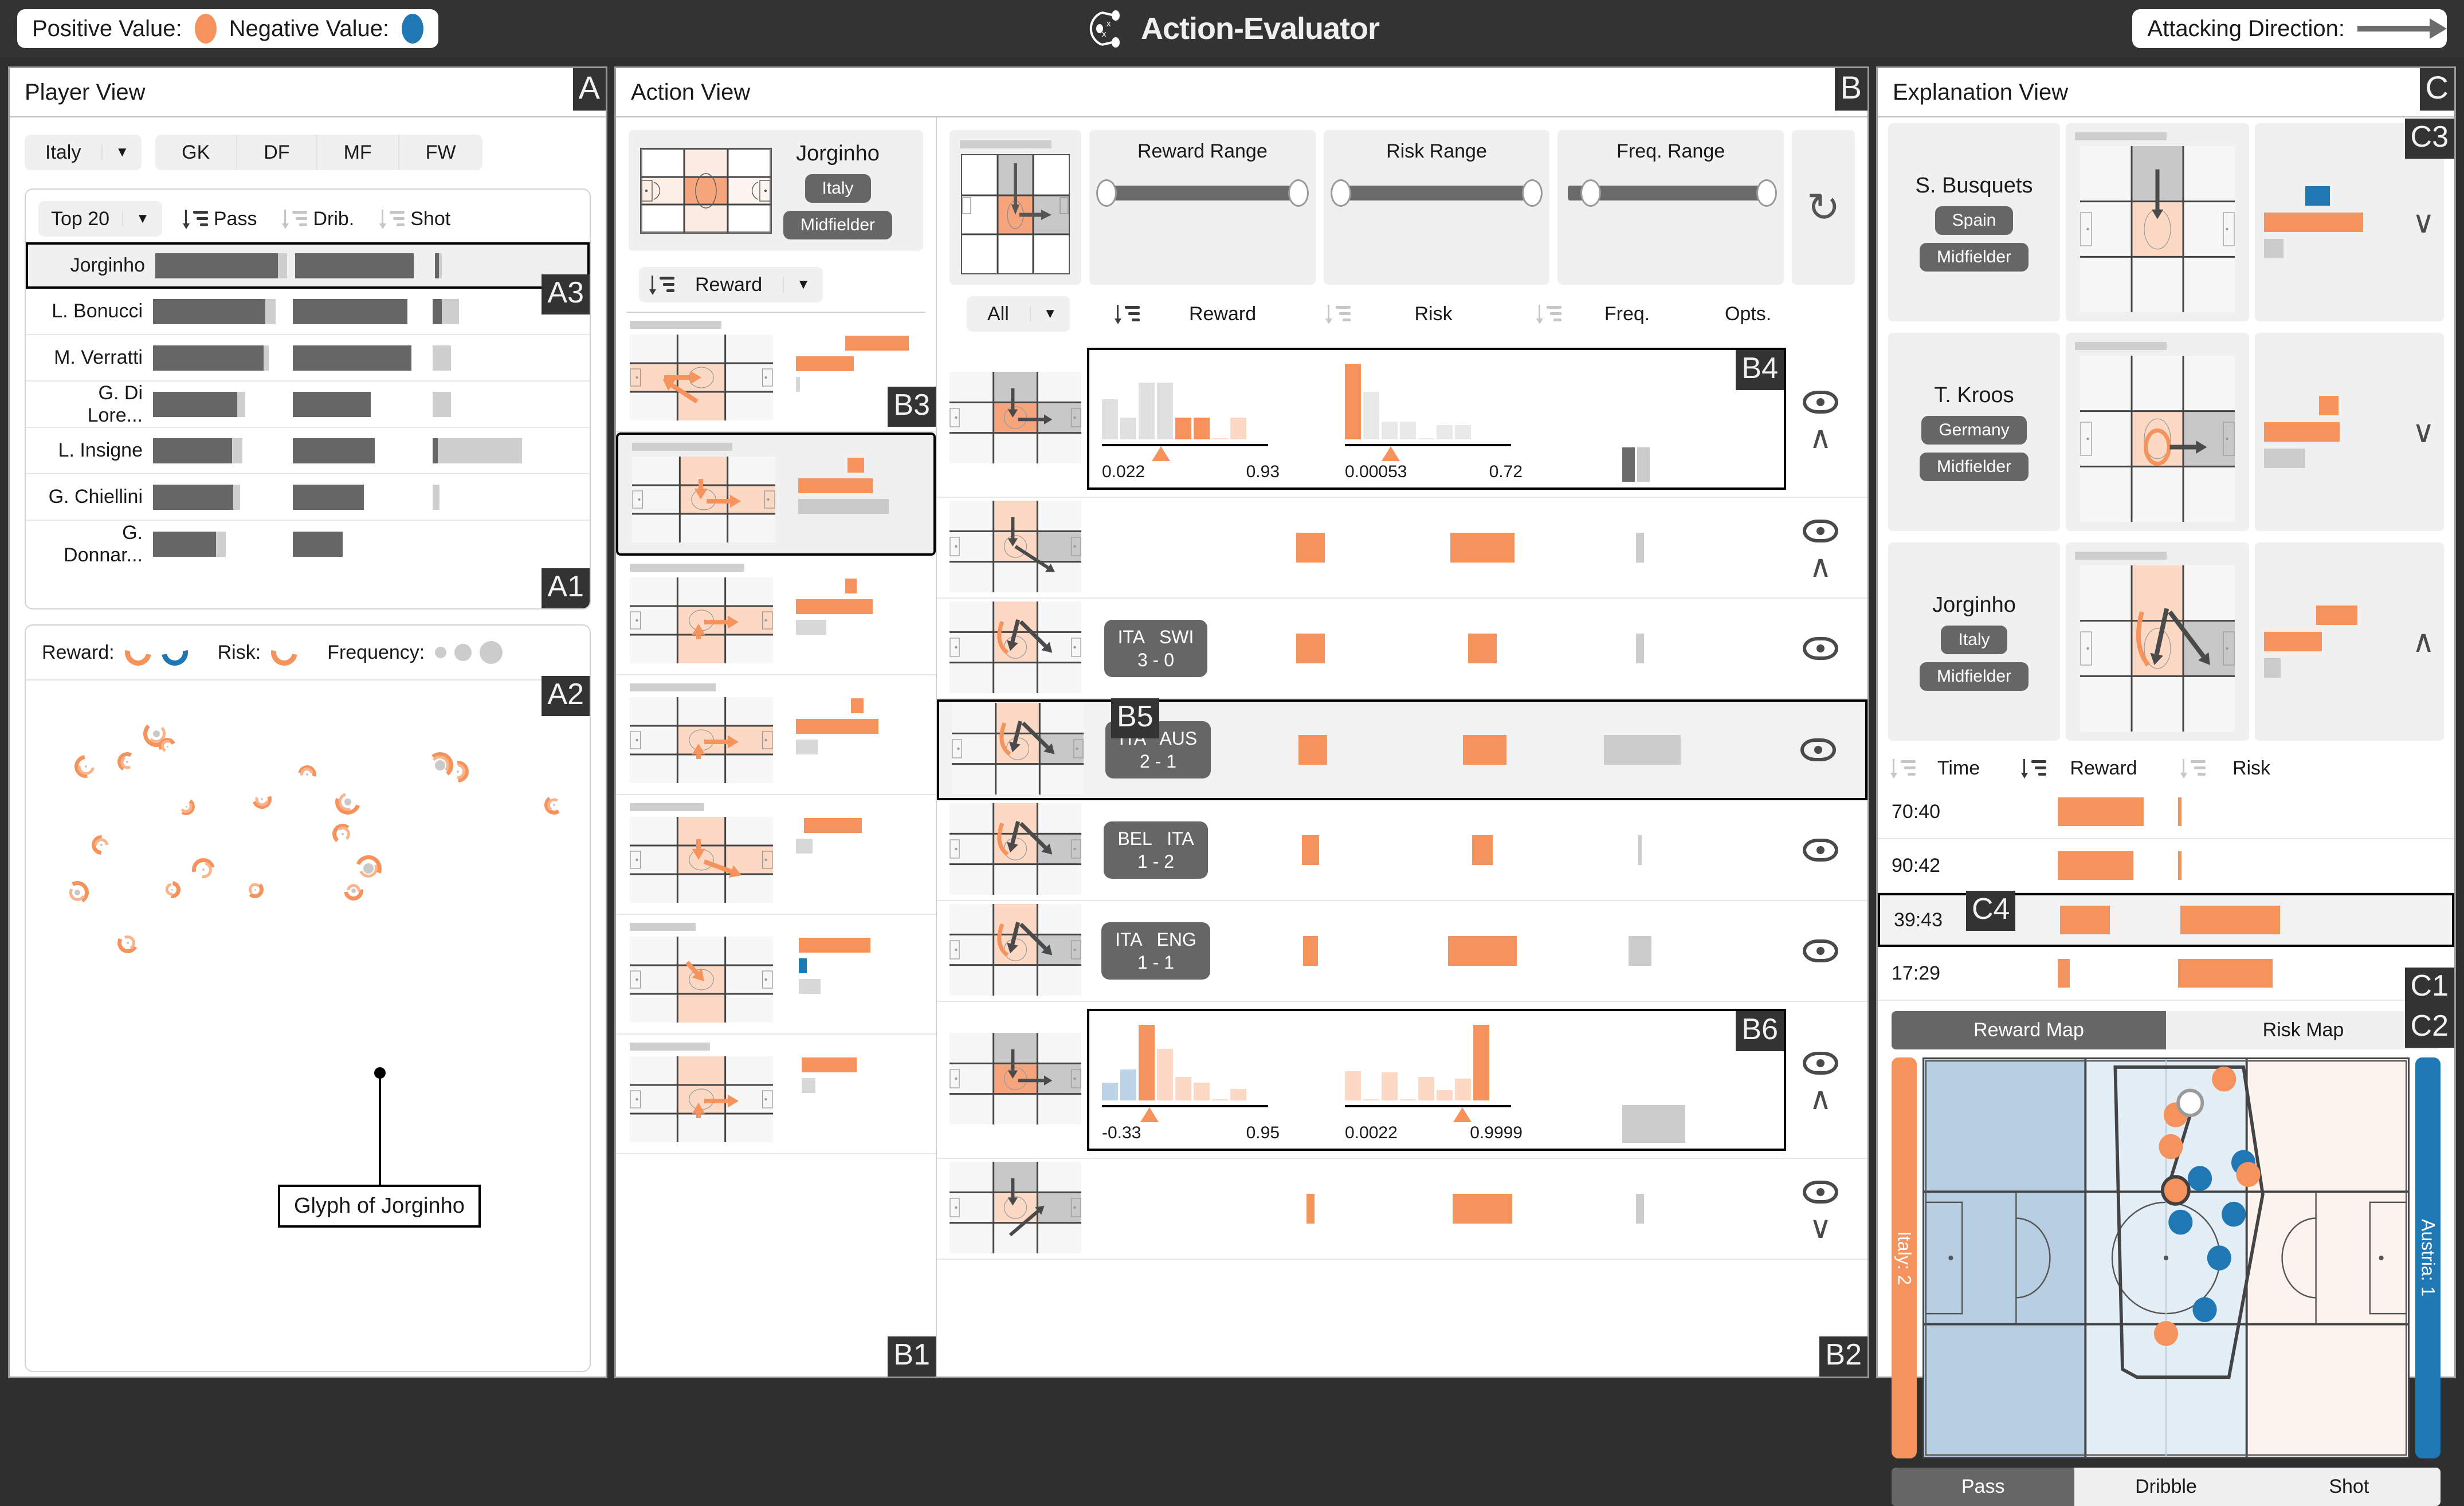 The image size is (2464, 1506). I want to click on action-row: ∧, so click(1402, 548).